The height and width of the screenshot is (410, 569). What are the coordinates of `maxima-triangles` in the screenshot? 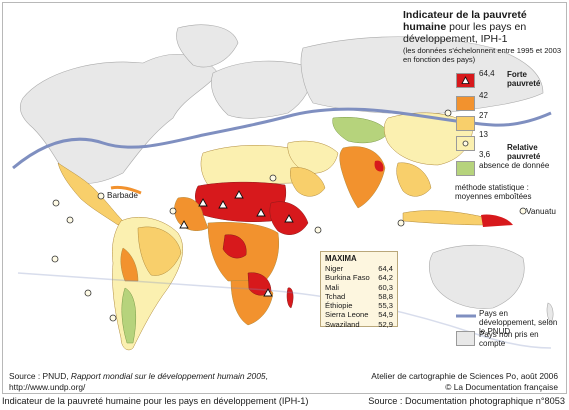 It's located at (236, 243).